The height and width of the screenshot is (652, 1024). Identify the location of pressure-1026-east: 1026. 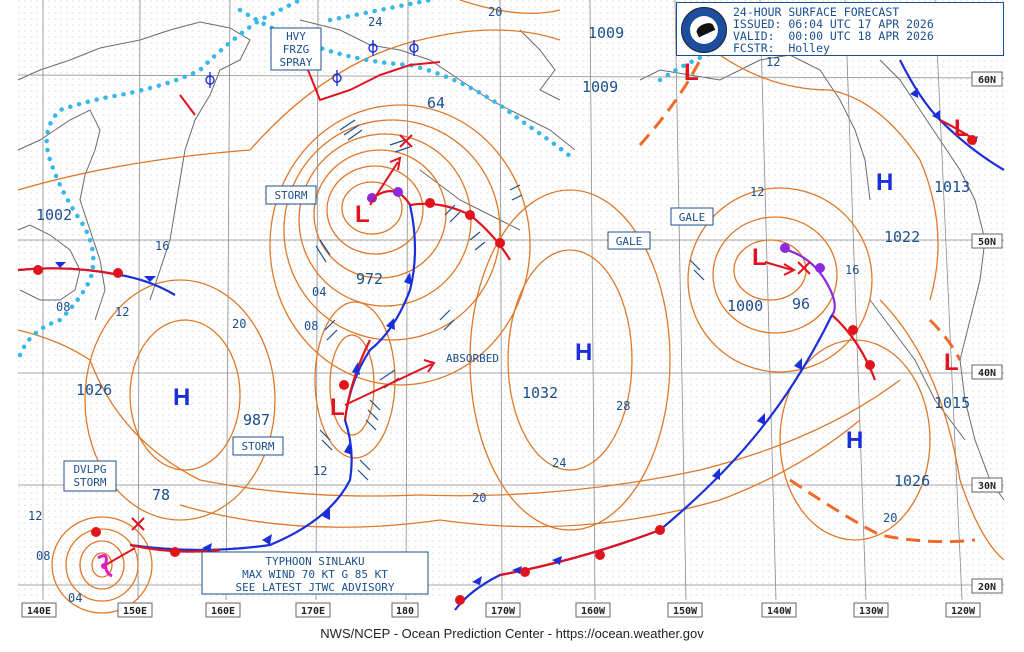
(912, 481).